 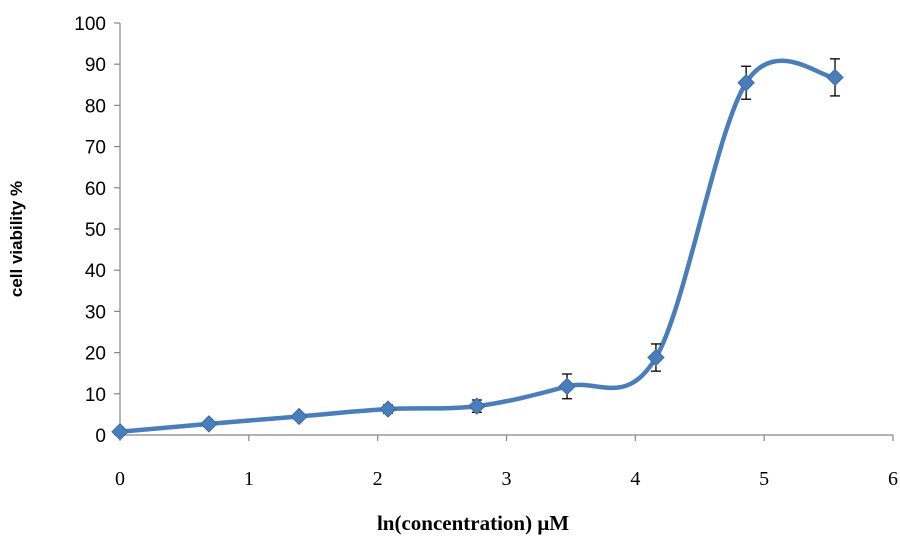 What do you see at coordinates (893, 479) in the screenshot?
I see `x-tick-label: 6` at bounding box center [893, 479].